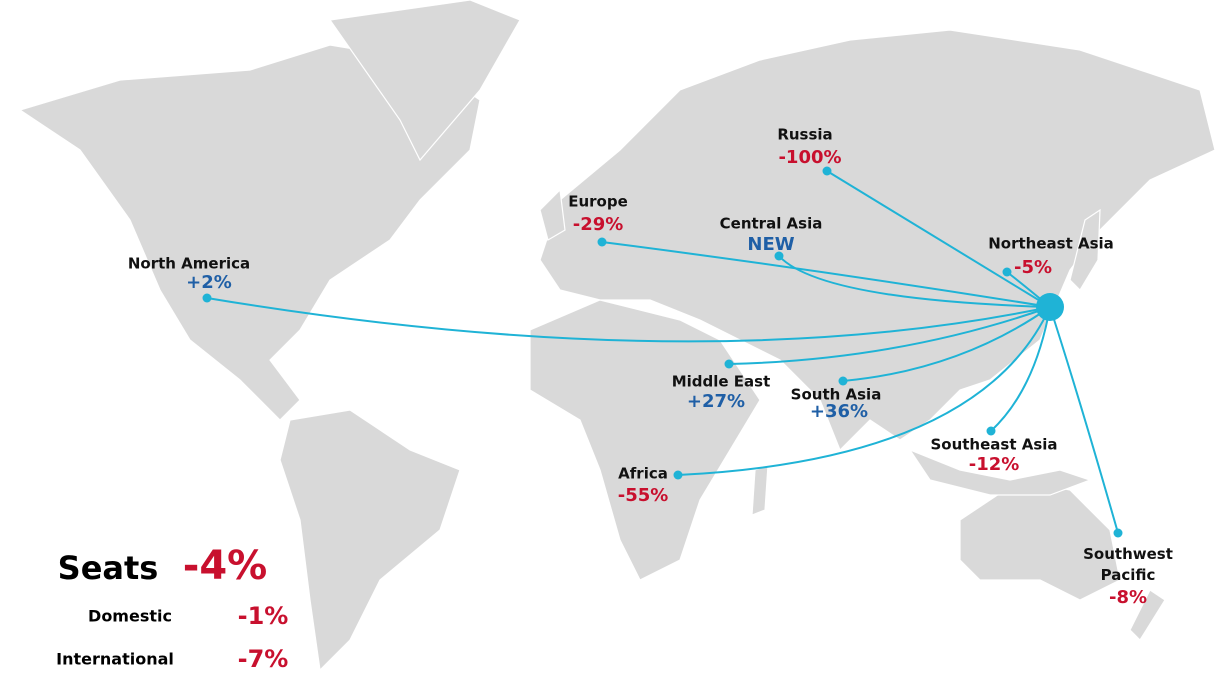 Image resolution: width=1223 pixels, height=678 pixels. Describe the element at coordinates (993, 445) in the screenshot. I see `region-name: Southeast Asia` at that location.